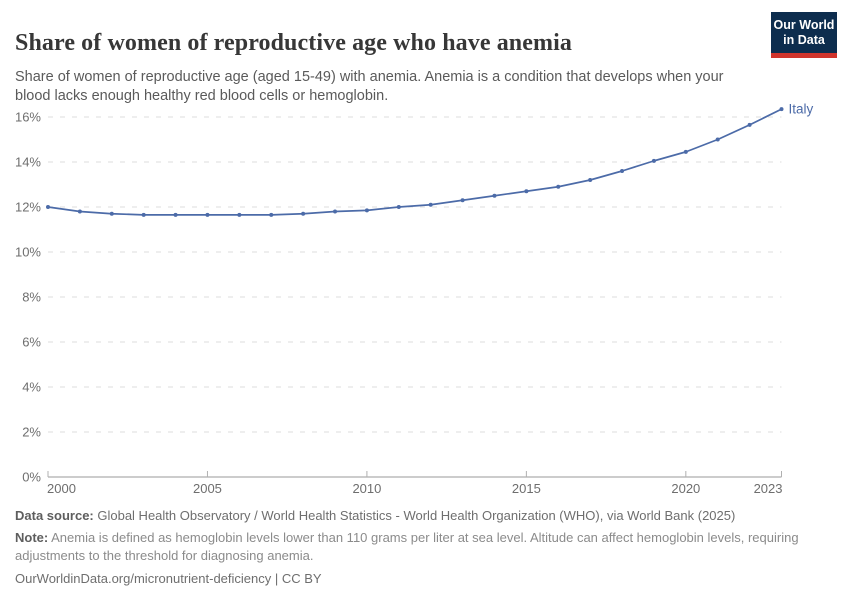  Describe the element at coordinates (61, 488) in the screenshot. I see `x-tick-label: 2000` at that location.